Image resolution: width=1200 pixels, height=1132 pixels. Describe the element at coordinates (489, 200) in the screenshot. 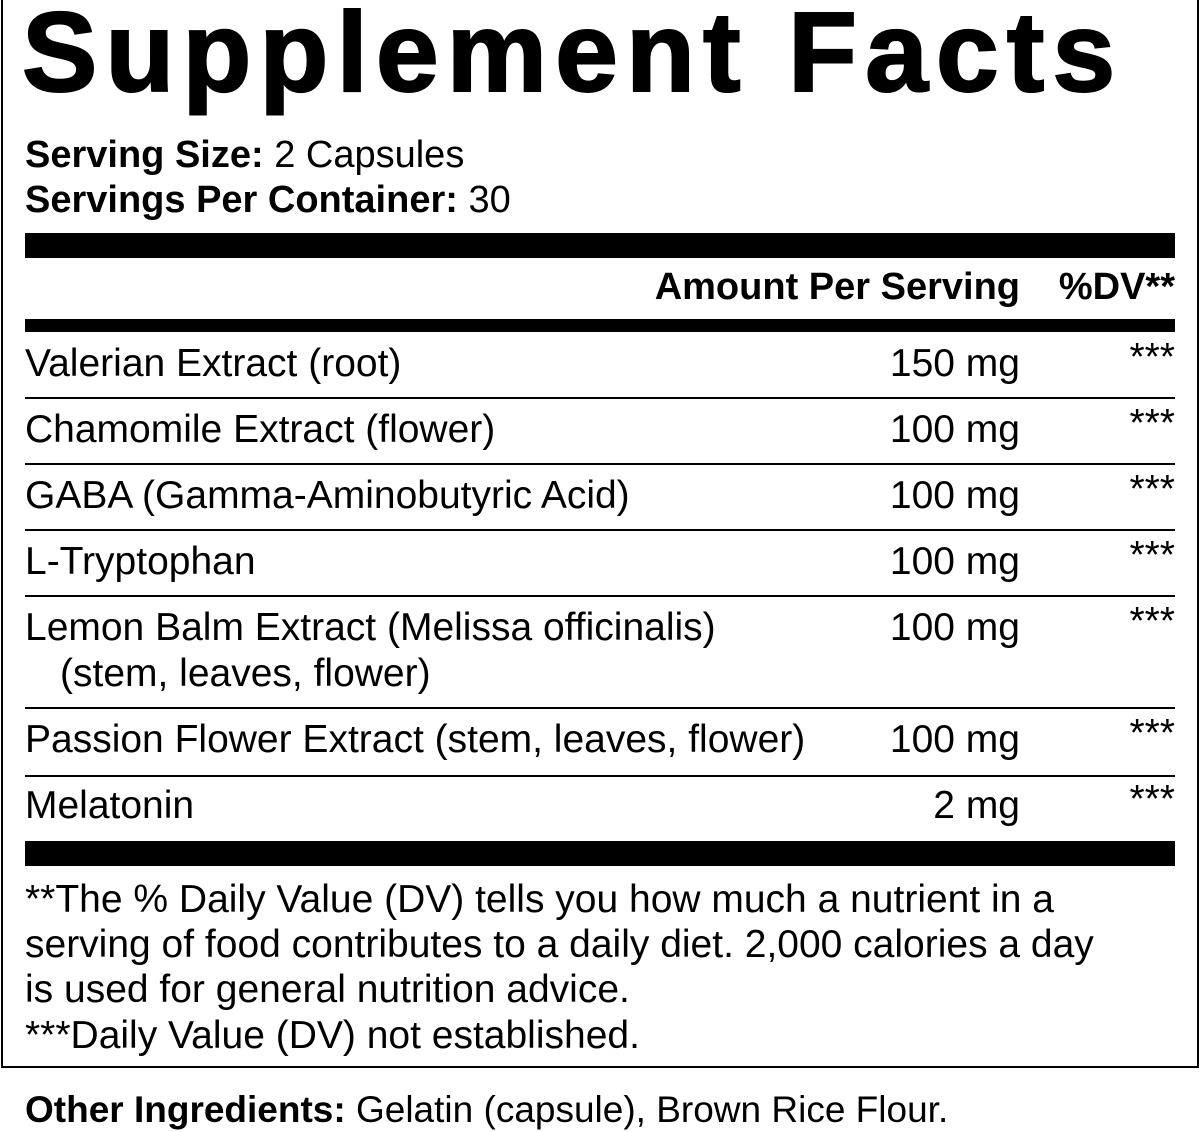

I see `servings-value: 30` at that location.